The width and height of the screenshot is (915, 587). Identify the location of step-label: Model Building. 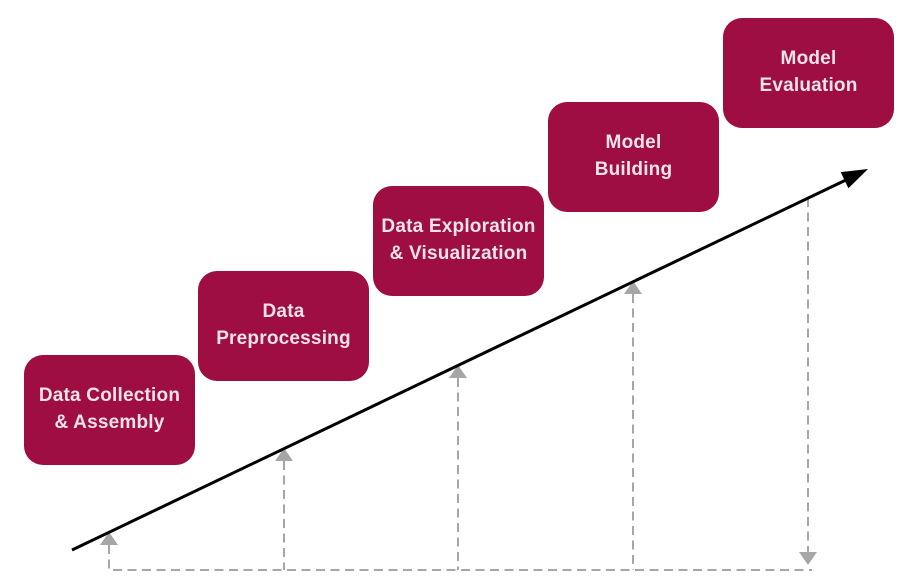
(633, 156).